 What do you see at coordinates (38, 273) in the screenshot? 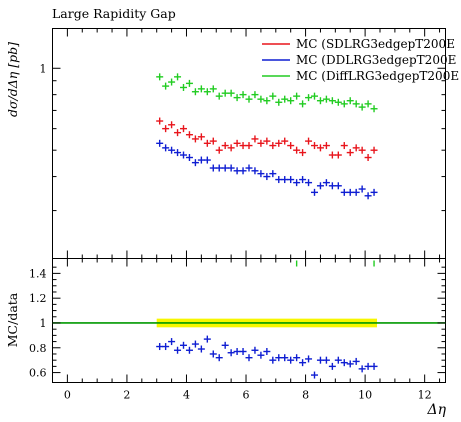
I see `ratio-y-tick-label: 1.4` at bounding box center [38, 273].